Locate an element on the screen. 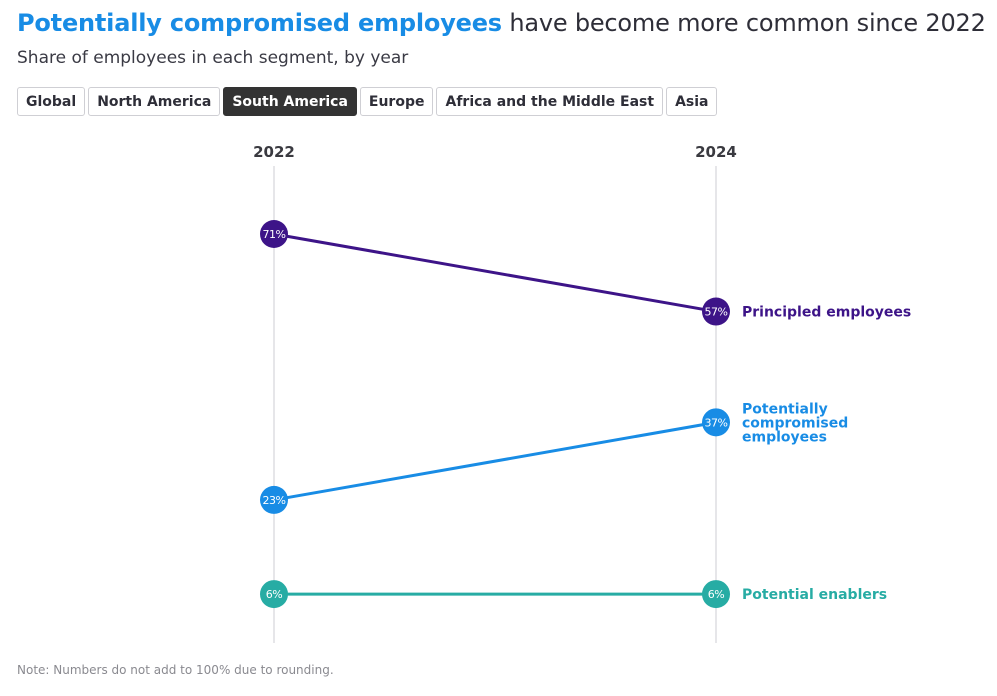  year-label-2024: 2024 is located at coordinates (716, 152).